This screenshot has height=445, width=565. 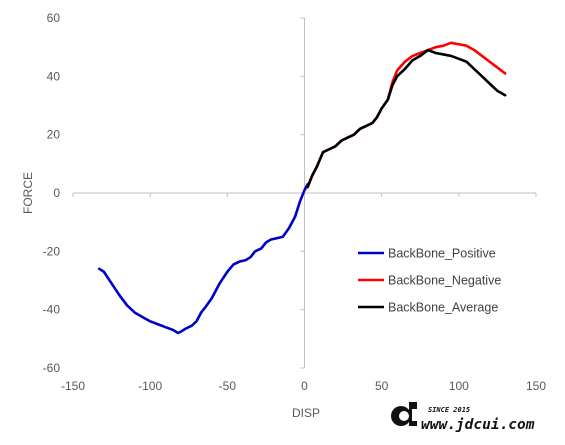 I want to click on x-tick-label: 100, so click(x=459, y=386).